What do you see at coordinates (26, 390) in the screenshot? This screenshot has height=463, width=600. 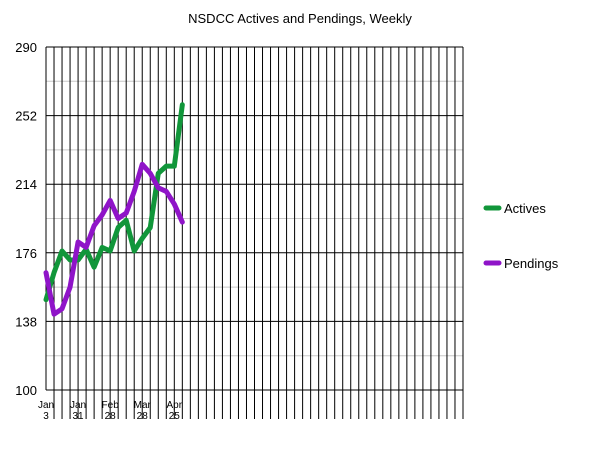 I see `y-tick-label: 100` at bounding box center [26, 390].